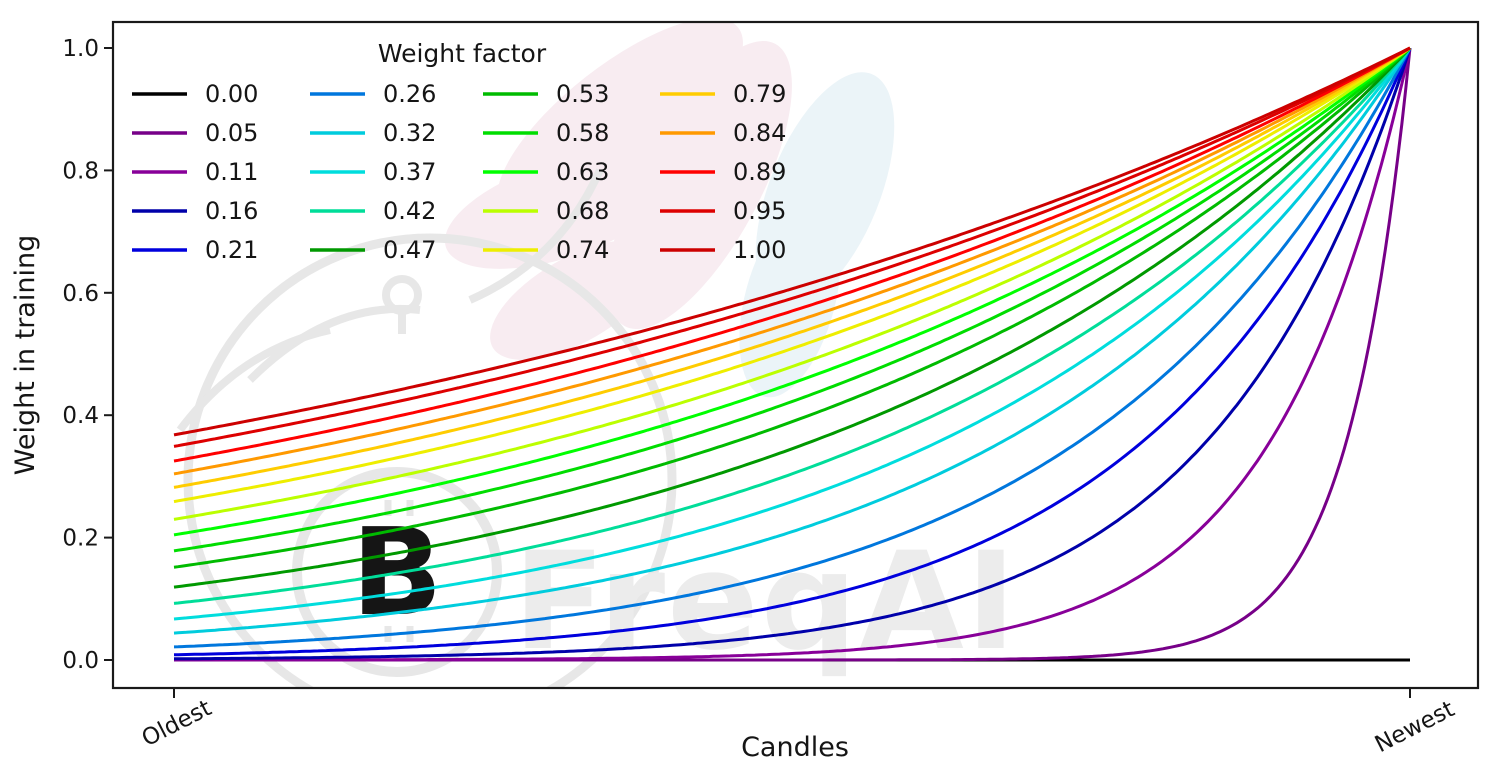 This screenshot has height=769, width=1502. I want to click on y-axis-label: Weight in training, so click(25, 355).